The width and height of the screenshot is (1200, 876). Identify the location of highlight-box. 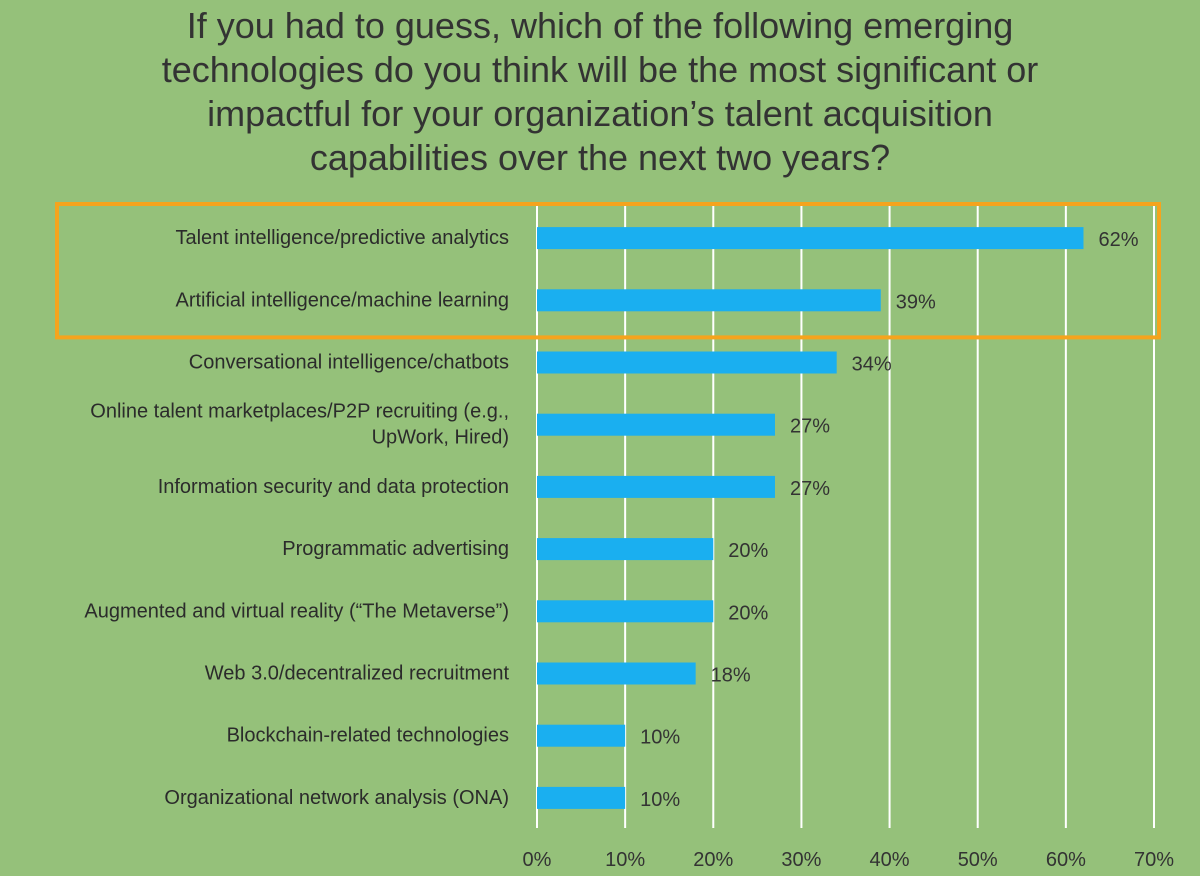
(608, 271).